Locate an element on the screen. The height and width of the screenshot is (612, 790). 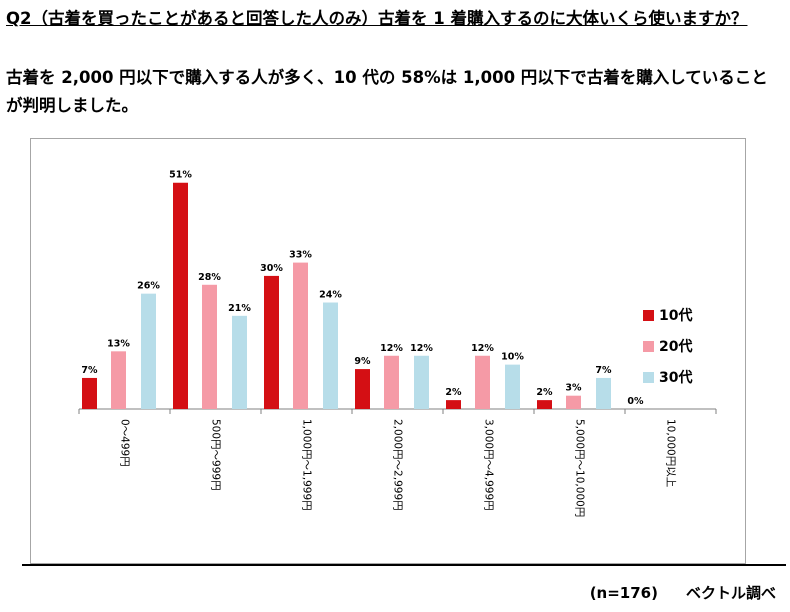
data-label: 0% is located at coordinates (635, 401).